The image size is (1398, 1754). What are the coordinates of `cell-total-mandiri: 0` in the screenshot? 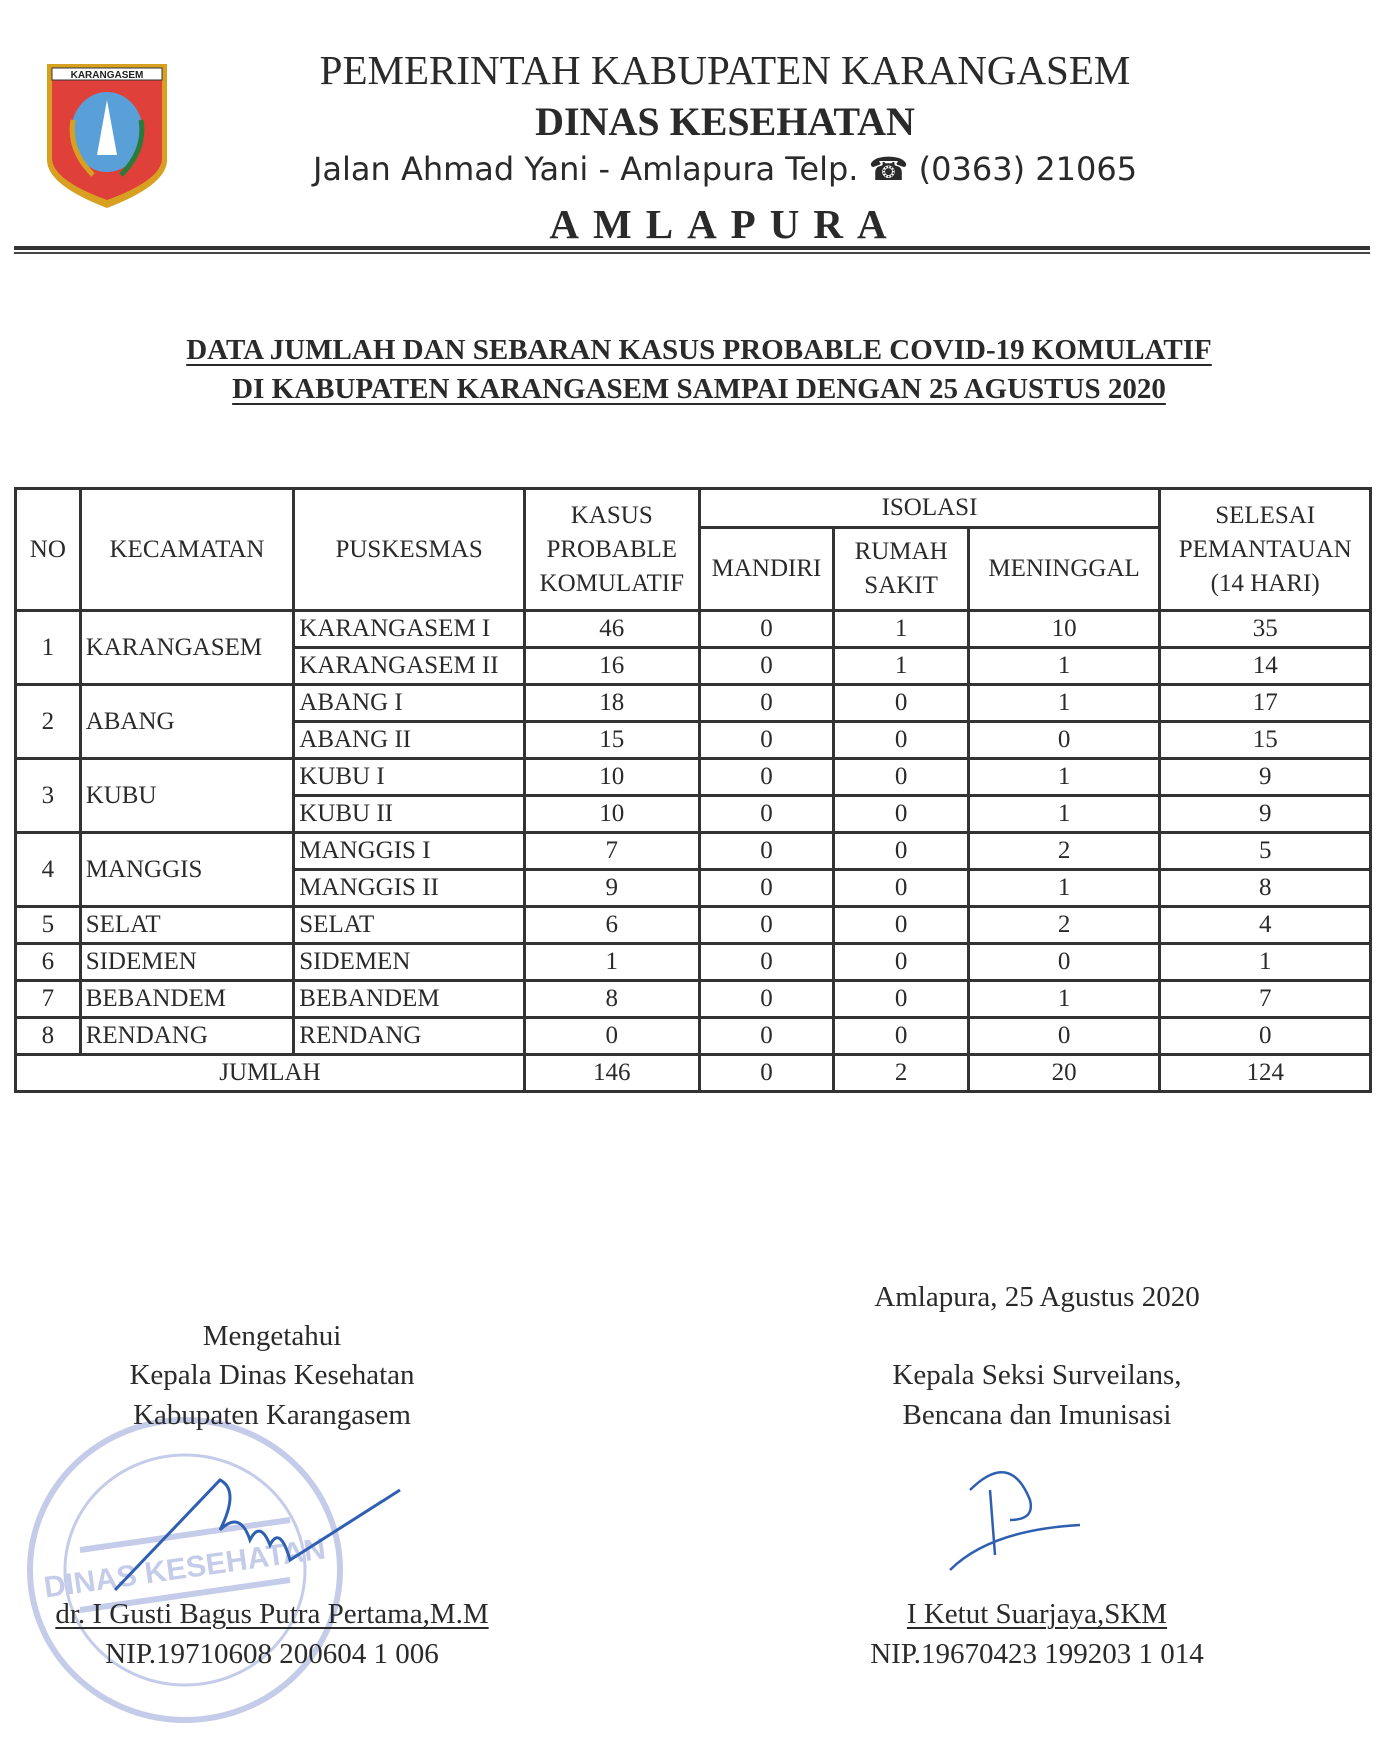 It's located at (766, 1073).